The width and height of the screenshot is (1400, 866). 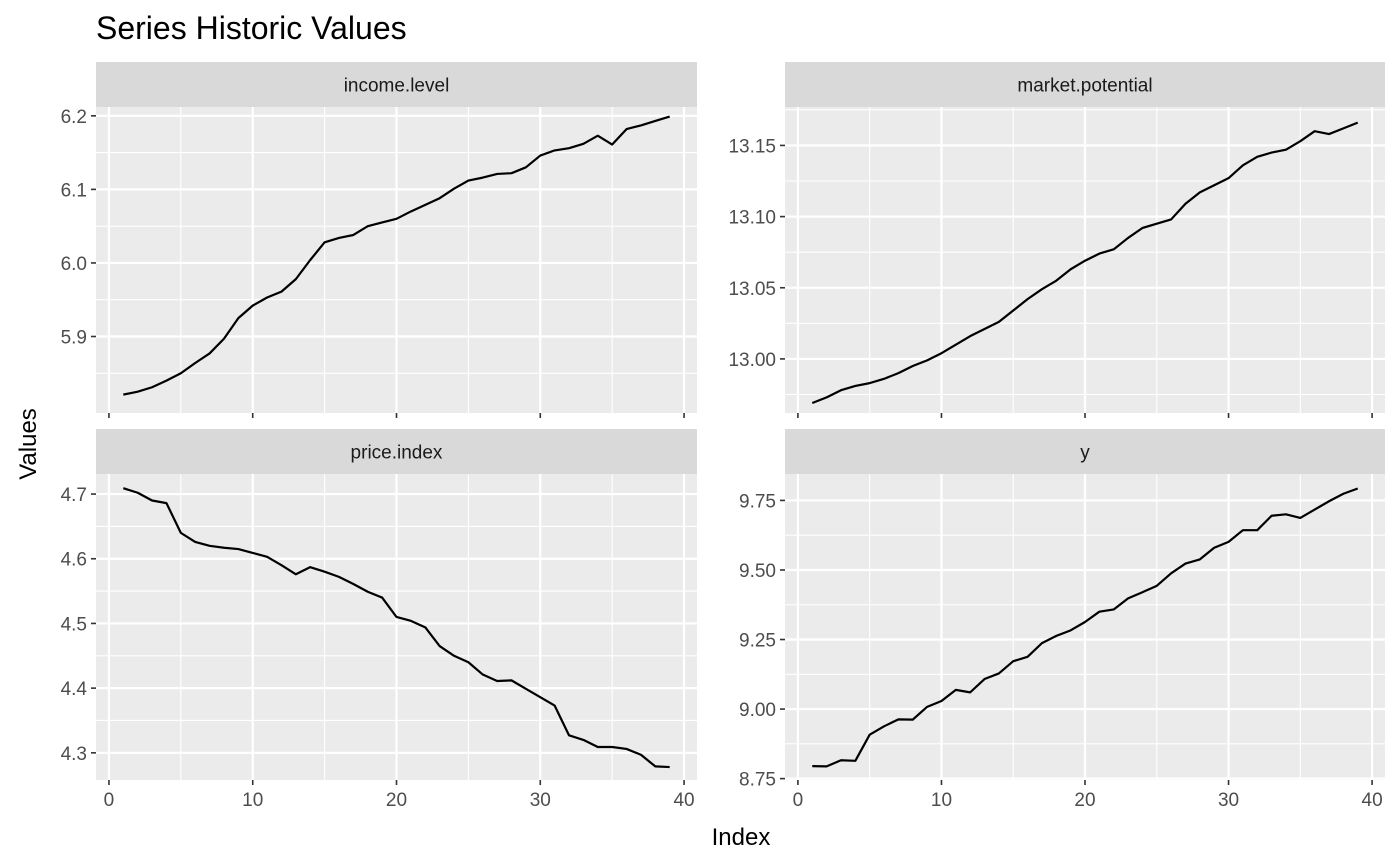 I want to click on y-tick-label: 8.75, so click(x=757, y=780).